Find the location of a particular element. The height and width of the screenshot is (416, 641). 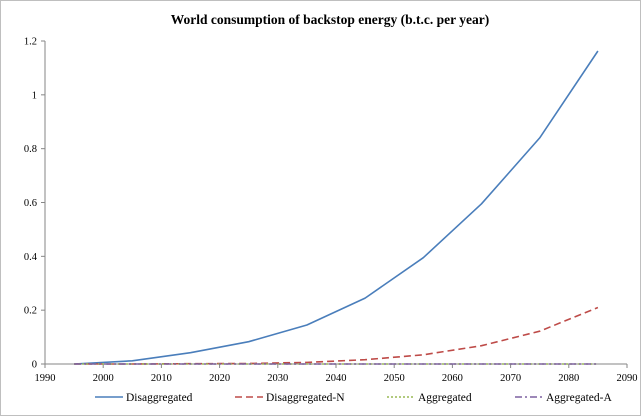

legend-label-disaggregated: Disaggregated is located at coordinates (159, 398).